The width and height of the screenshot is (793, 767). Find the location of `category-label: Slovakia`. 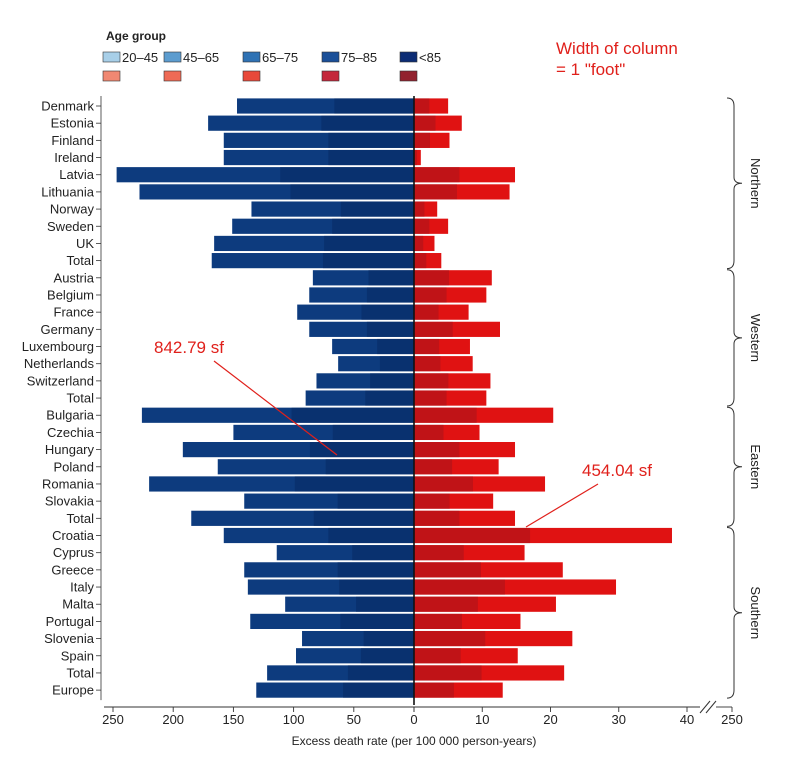

category-label: Slovakia is located at coordinates (70, 501).